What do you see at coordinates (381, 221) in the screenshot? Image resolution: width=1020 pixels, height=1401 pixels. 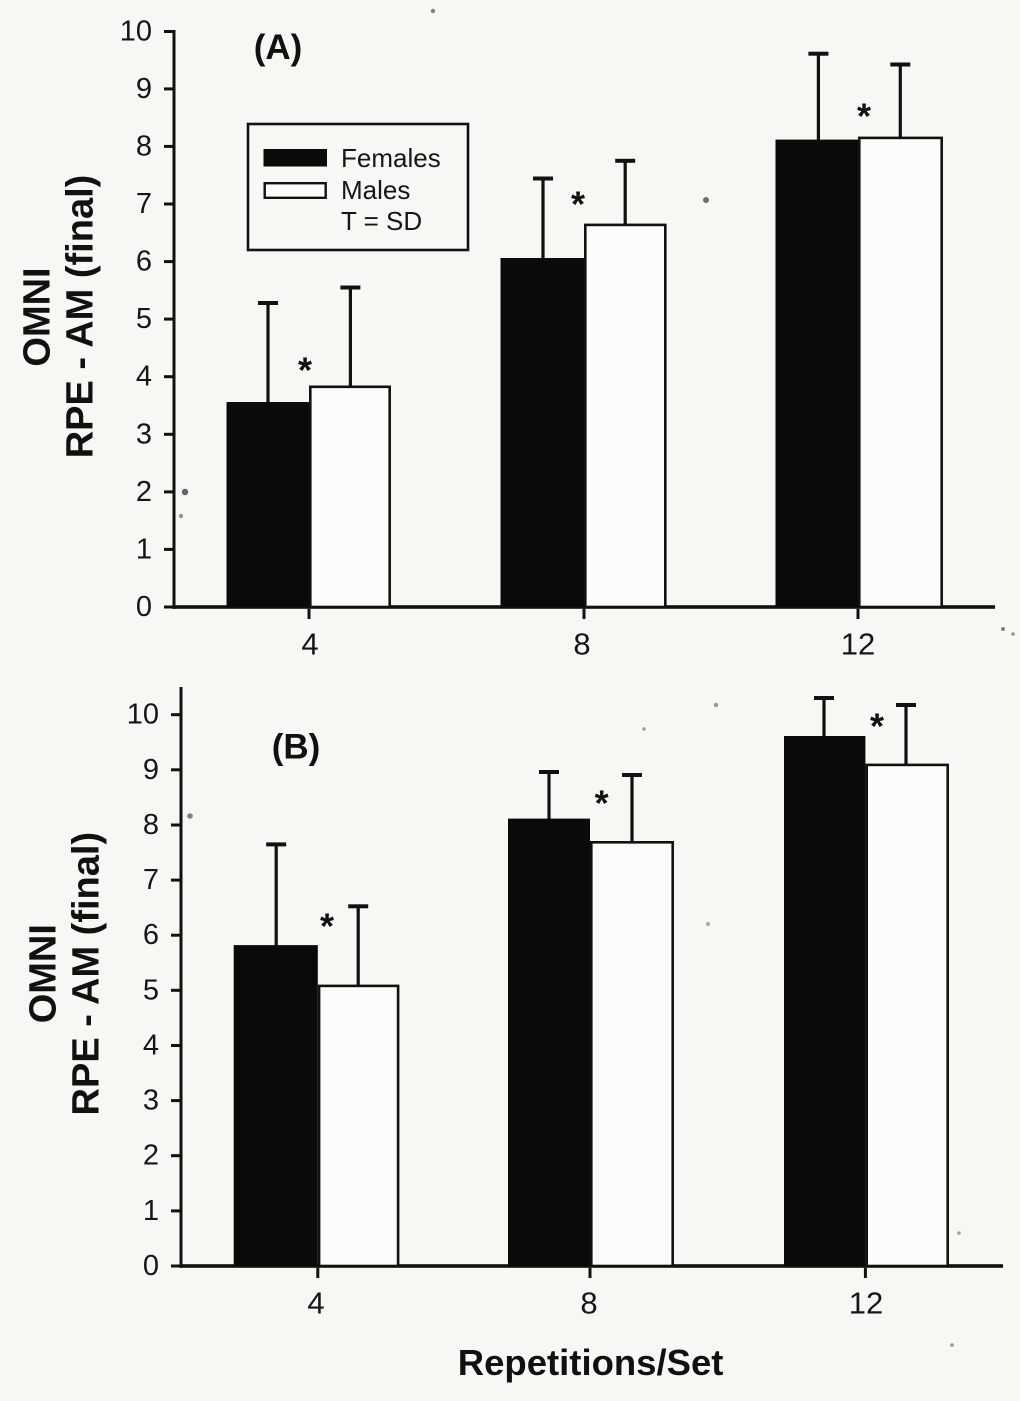 I see `svg-text: T = SD` at bounding box center [381, 221].